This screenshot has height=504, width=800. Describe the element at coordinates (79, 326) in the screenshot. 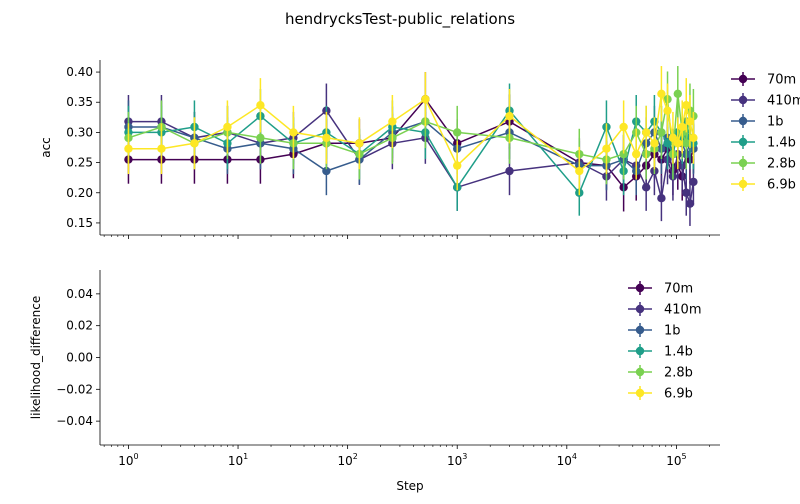

I see `y-tick-label: 0.02` at that location.